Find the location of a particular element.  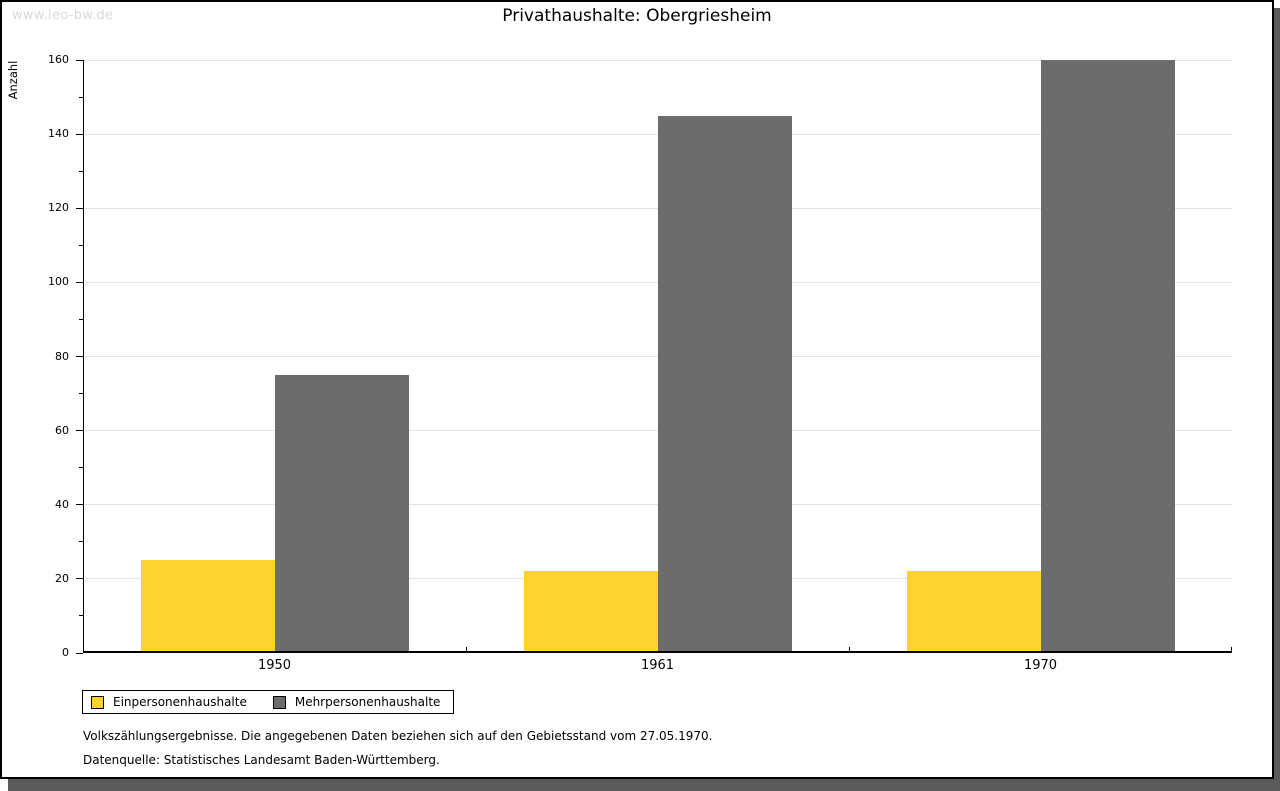

x-axis-line is located at coordinates (657, 652).